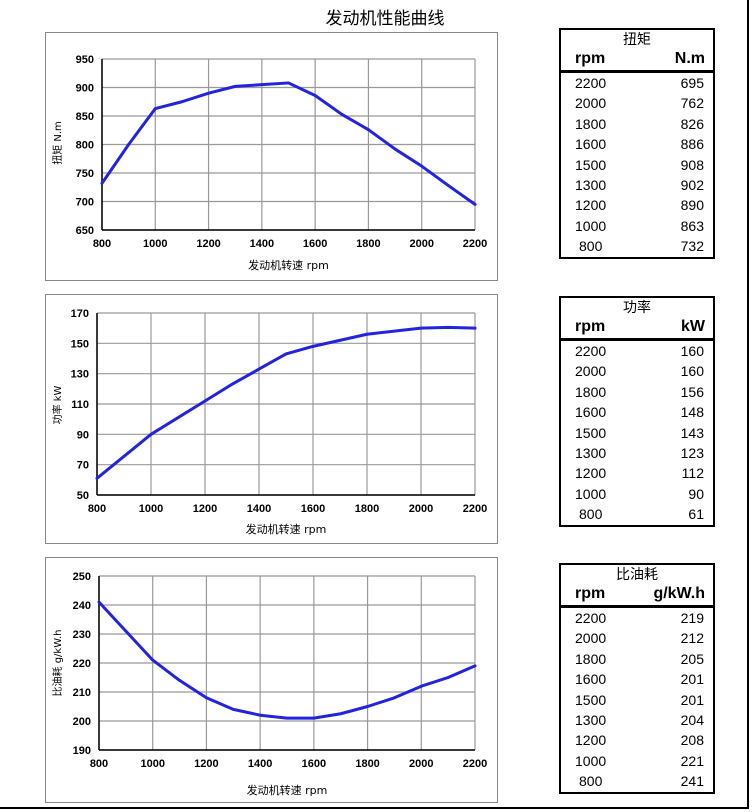 This screenshot has width=752, height=812. What do you see at coordinates (637, 659) in the screenshot?
I see `table-row: 1800 205` at bounding box center [637, 659].